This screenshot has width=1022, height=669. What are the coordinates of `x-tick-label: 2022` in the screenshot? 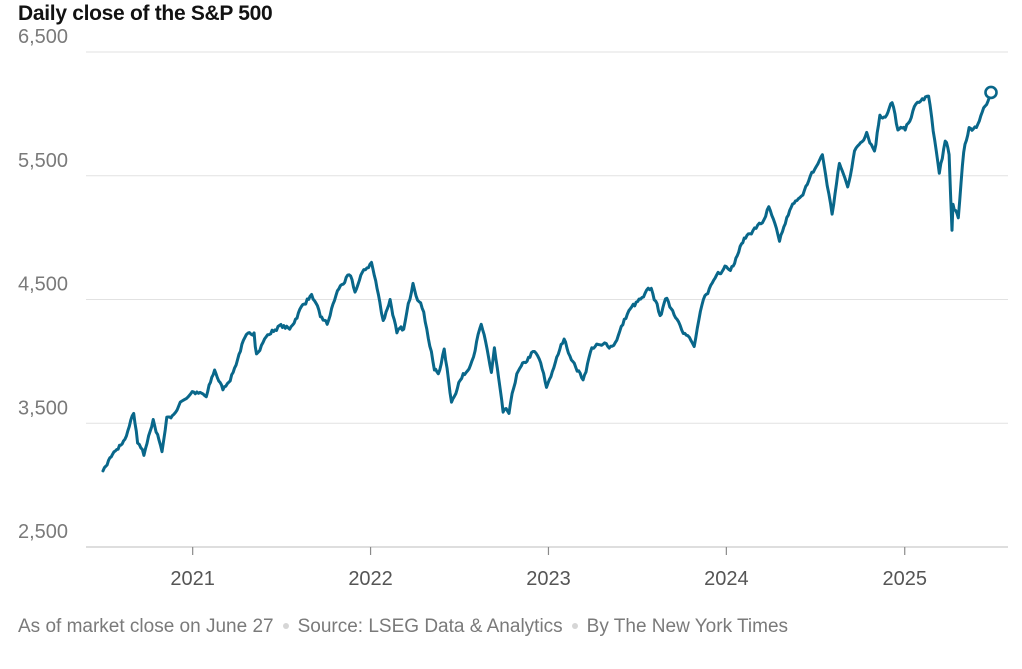 It's located at (370, 579).